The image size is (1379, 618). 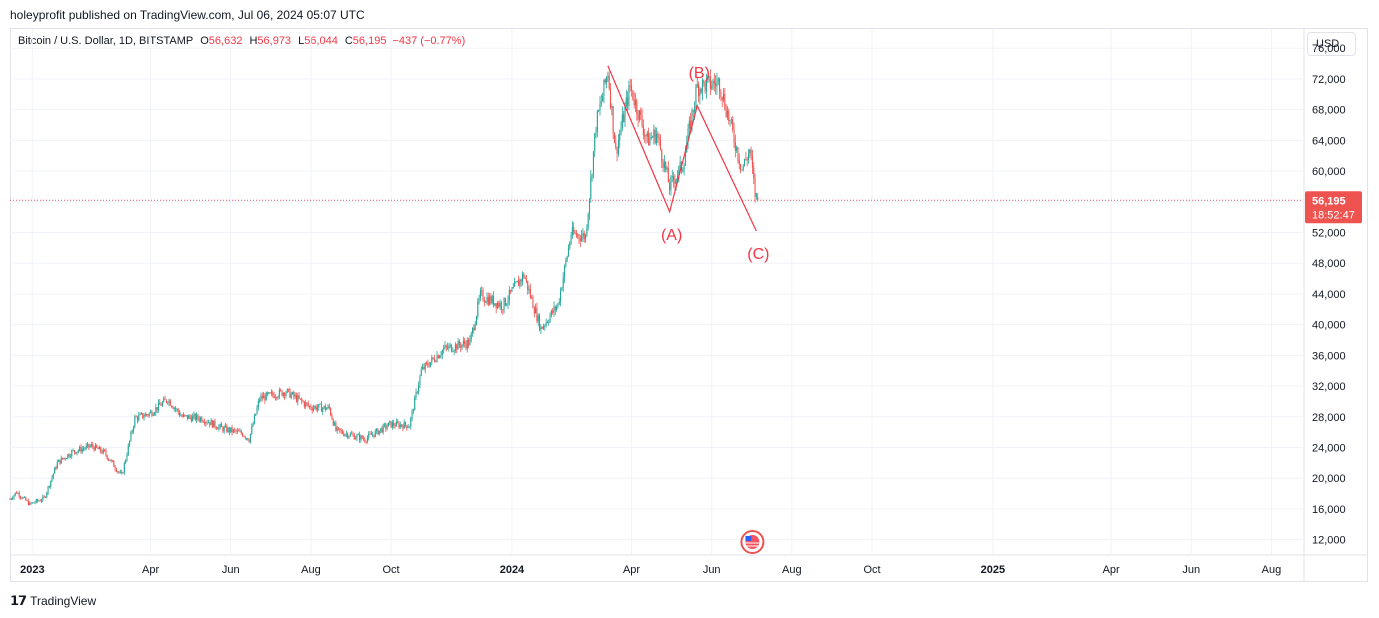 What do you see at coordinates (253, 41) in the screenshot?
I see `high-label: H` at bounding box center [253, 41].